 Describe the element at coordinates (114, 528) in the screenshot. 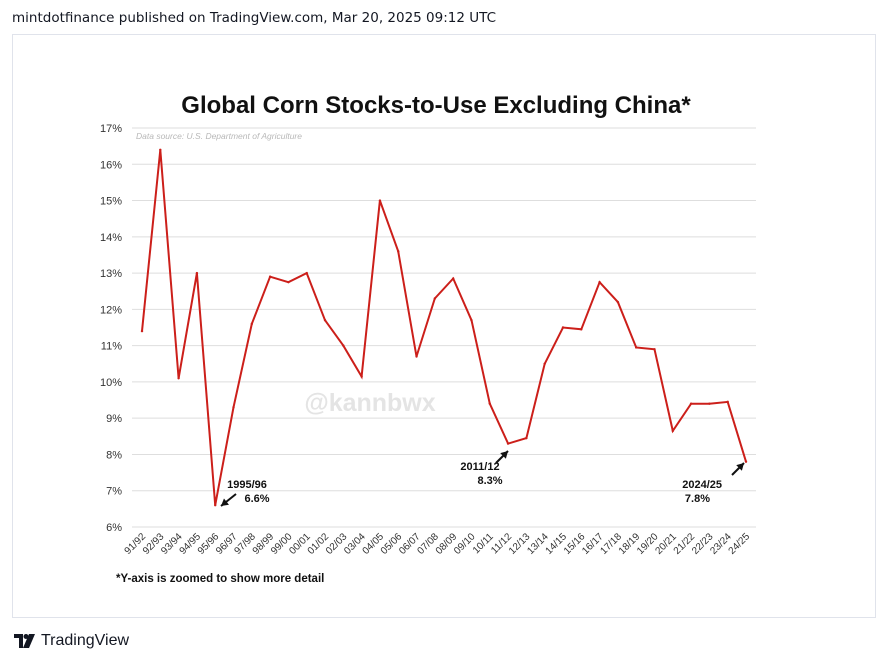

I see `y-tick-label: 6%` at that location.